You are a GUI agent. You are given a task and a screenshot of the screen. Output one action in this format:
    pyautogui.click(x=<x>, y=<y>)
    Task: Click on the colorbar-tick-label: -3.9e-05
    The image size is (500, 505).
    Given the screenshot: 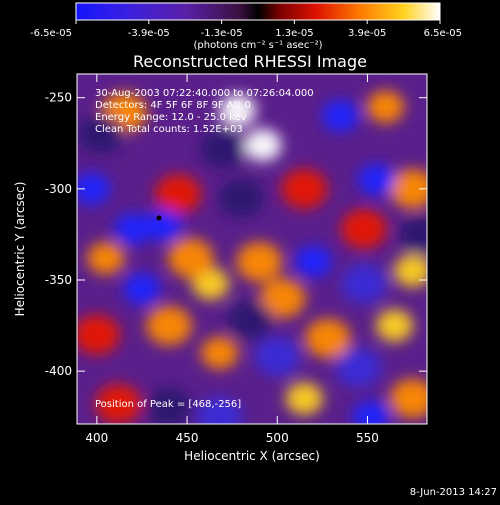 What is the action you would take?
    pyautogui.click(x=149, y=33)
    